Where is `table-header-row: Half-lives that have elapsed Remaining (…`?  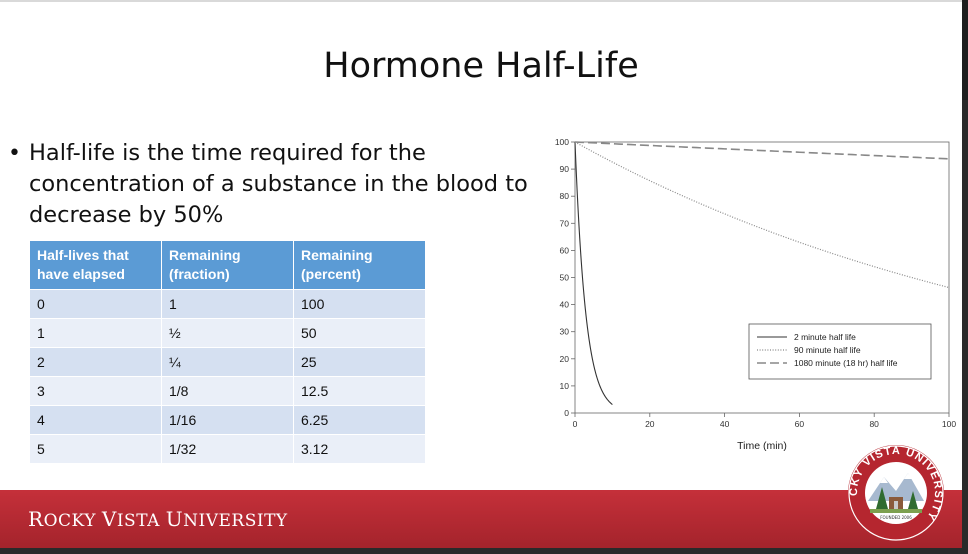
table-header-row: Half-lives that have elapsed Remaining (… is located at coordinates (227, 265).